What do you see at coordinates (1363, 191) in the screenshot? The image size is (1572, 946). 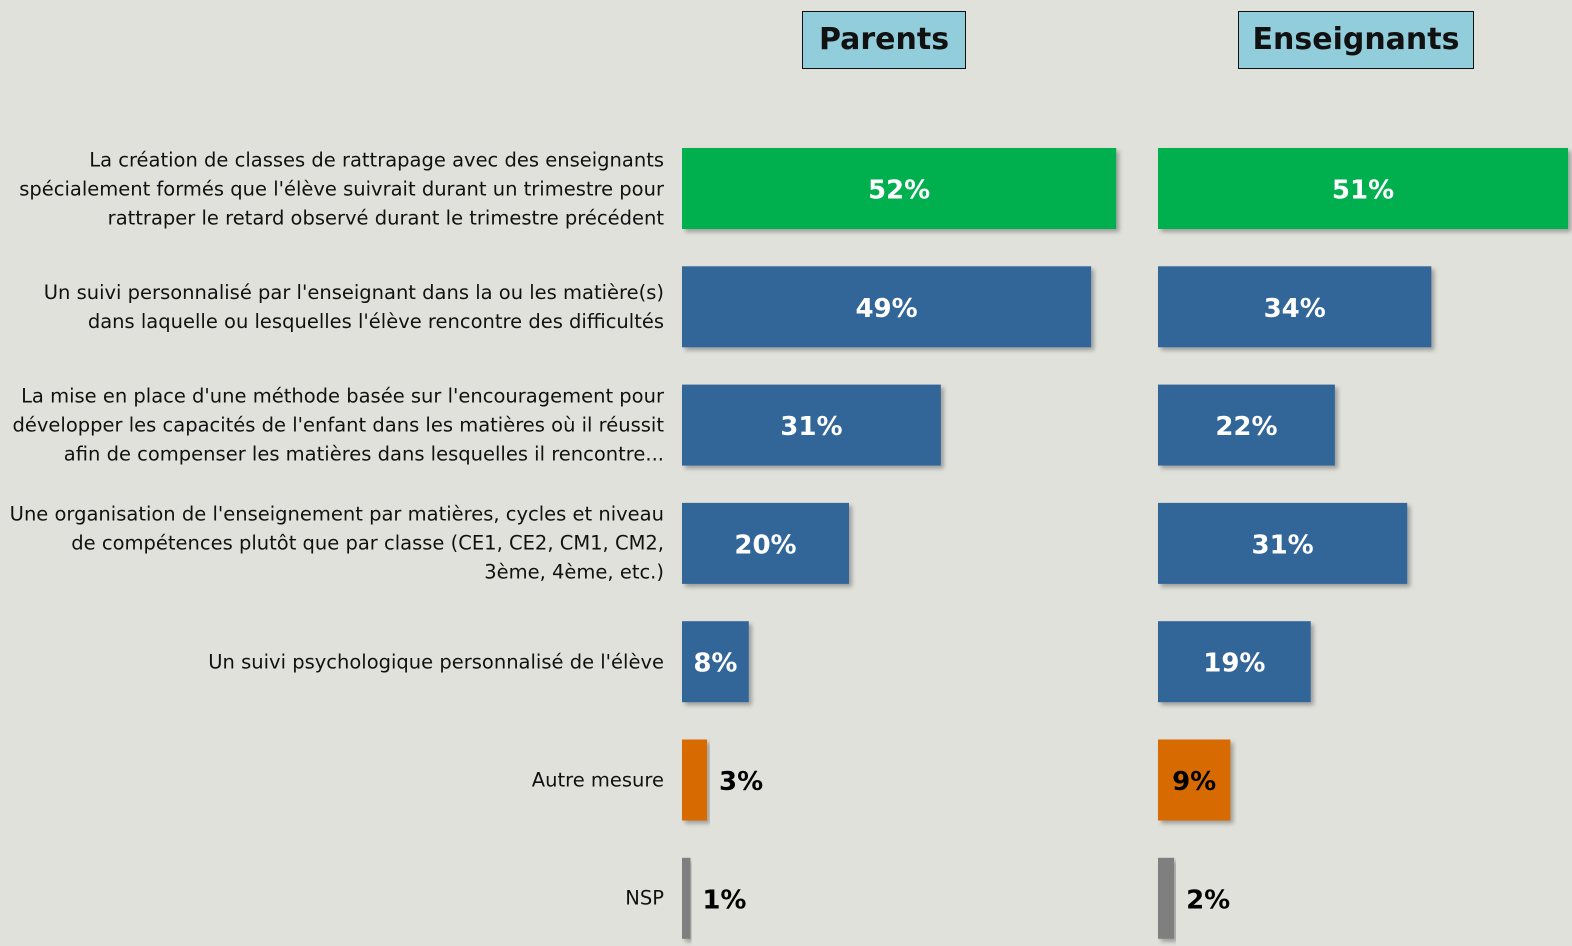 I see `value-label: 51%` at bounding box center [1363, 191].